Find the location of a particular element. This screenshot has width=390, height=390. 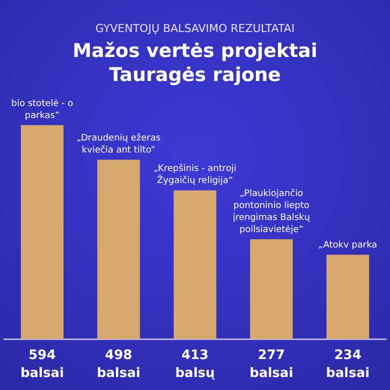

data-label: 277 balsai is located at coordinates (272, 364).